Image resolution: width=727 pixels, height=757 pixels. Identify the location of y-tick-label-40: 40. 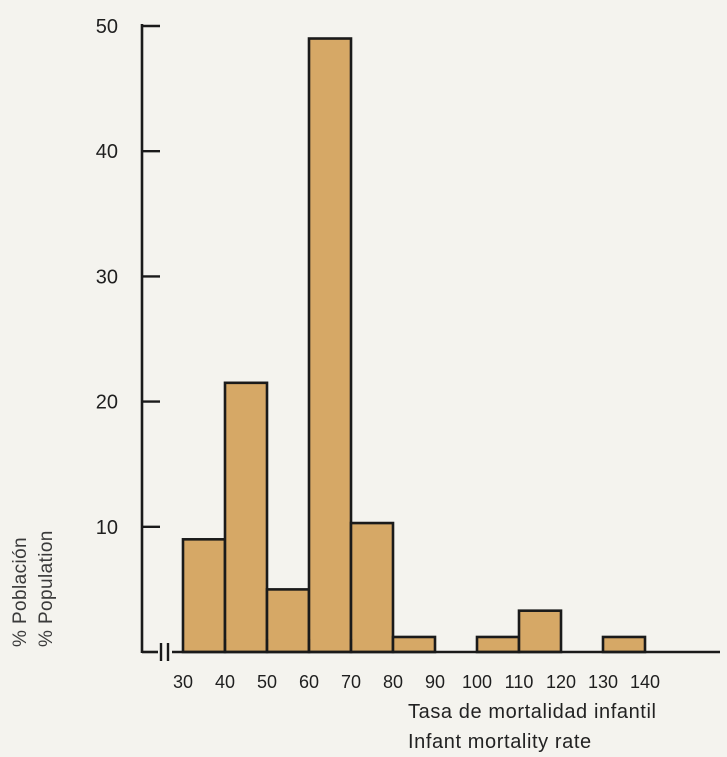
(107, 152).